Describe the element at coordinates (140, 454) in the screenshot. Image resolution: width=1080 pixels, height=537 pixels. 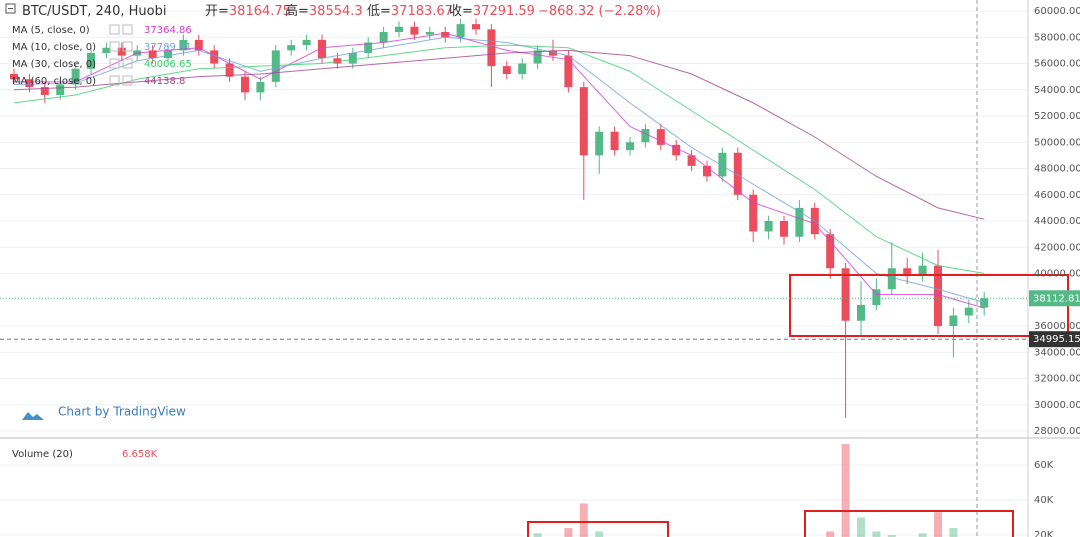
I see `volume-value: 6.658K` at that location.